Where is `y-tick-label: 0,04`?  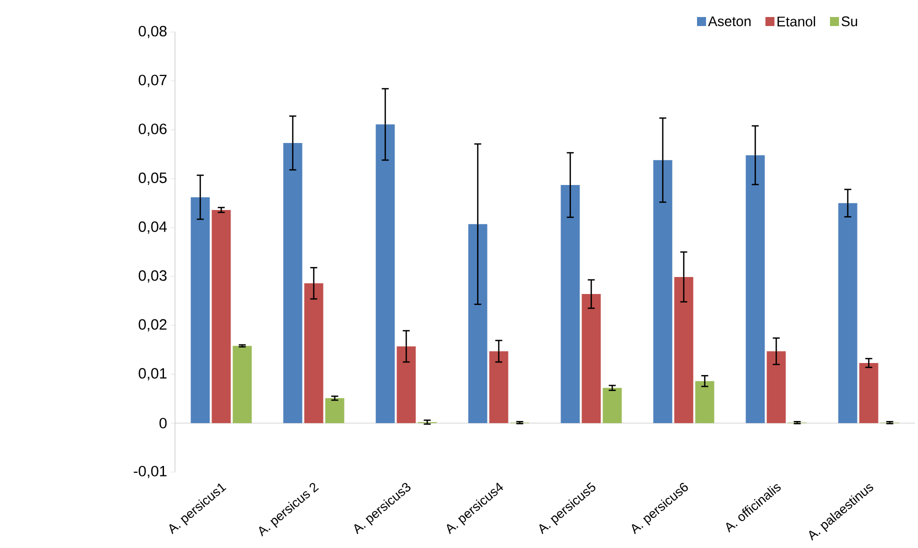 y-tick-label: 0,04 is located at coordinates (152, 227).